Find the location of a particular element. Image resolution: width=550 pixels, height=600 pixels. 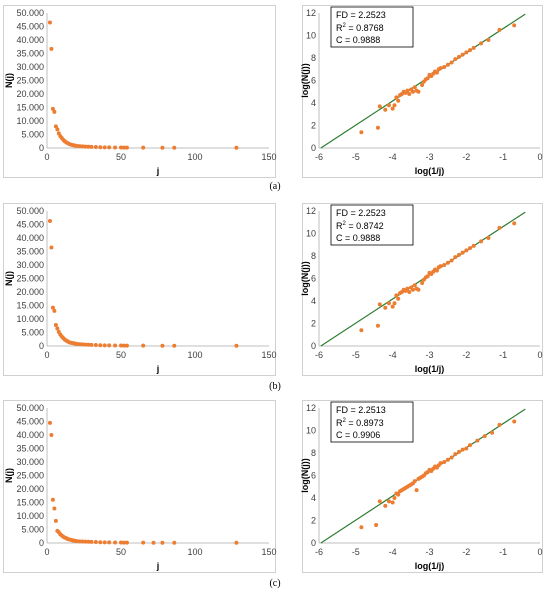

annotation-c: C = 0.9888 is located at coordinates (358, 238).